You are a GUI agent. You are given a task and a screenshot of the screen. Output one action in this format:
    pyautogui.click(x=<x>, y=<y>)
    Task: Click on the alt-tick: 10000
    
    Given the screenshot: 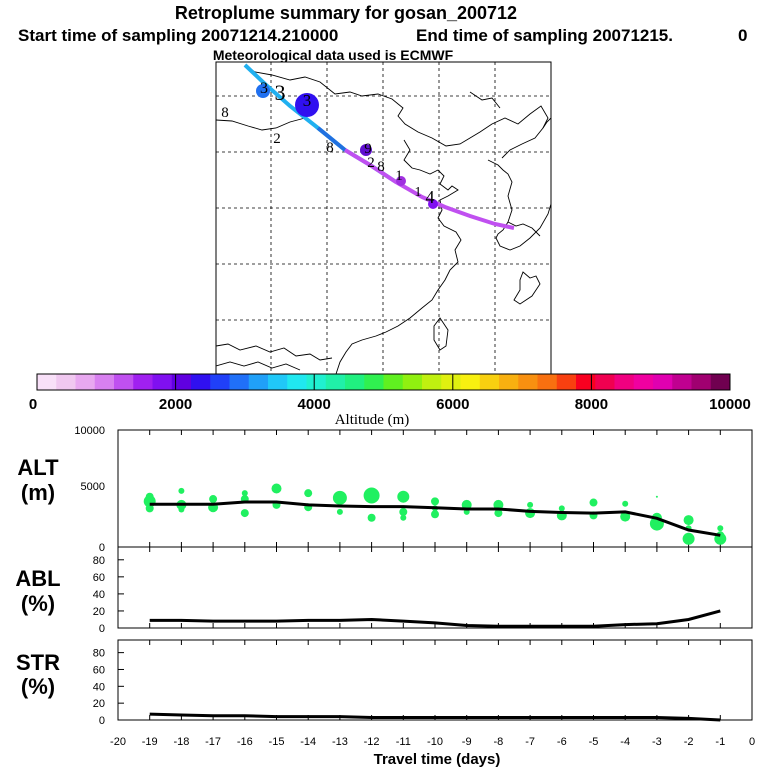 What is the action you would take?
    pyautogui.click(x=89, y=431)
    